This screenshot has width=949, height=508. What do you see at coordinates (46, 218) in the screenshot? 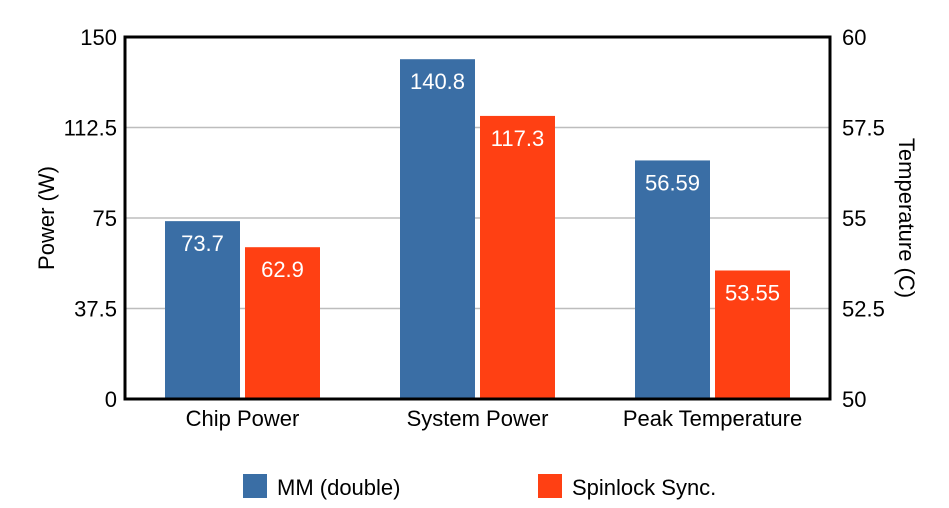
I see `left-axis-title: Power (W)` at bounding box center [46, 218].